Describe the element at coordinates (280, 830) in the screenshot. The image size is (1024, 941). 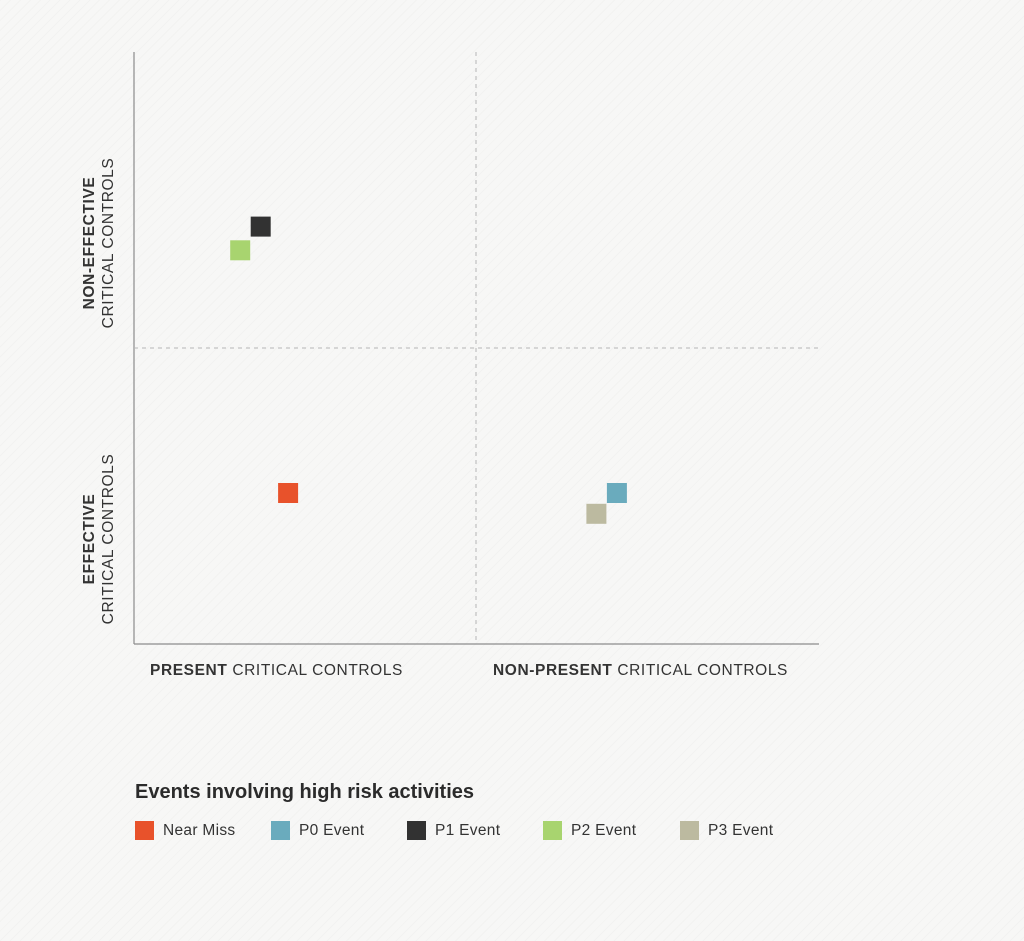
I see `legend-swatch-p0-event` at that location.